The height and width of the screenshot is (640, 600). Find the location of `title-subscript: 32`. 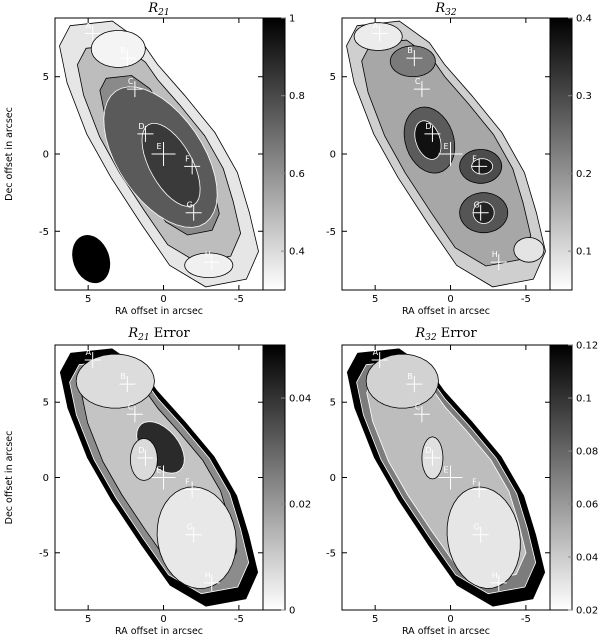

title-subscript: 32 is located at coordinates (451, 13).